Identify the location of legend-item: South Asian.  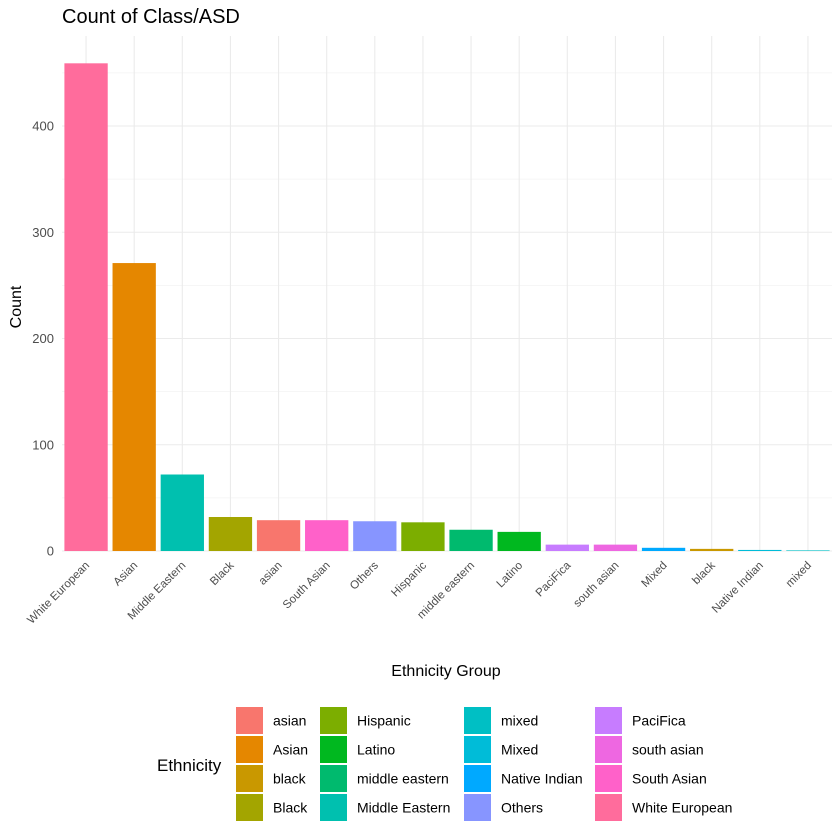
(651, 778).